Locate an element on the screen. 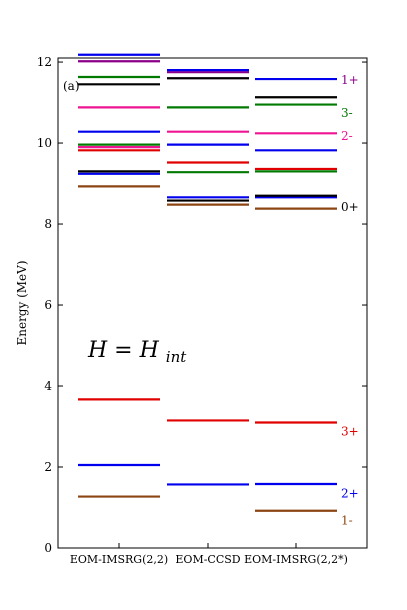 The image size is (407, 610). state-label: 2- is located at coordinates (347, 136).